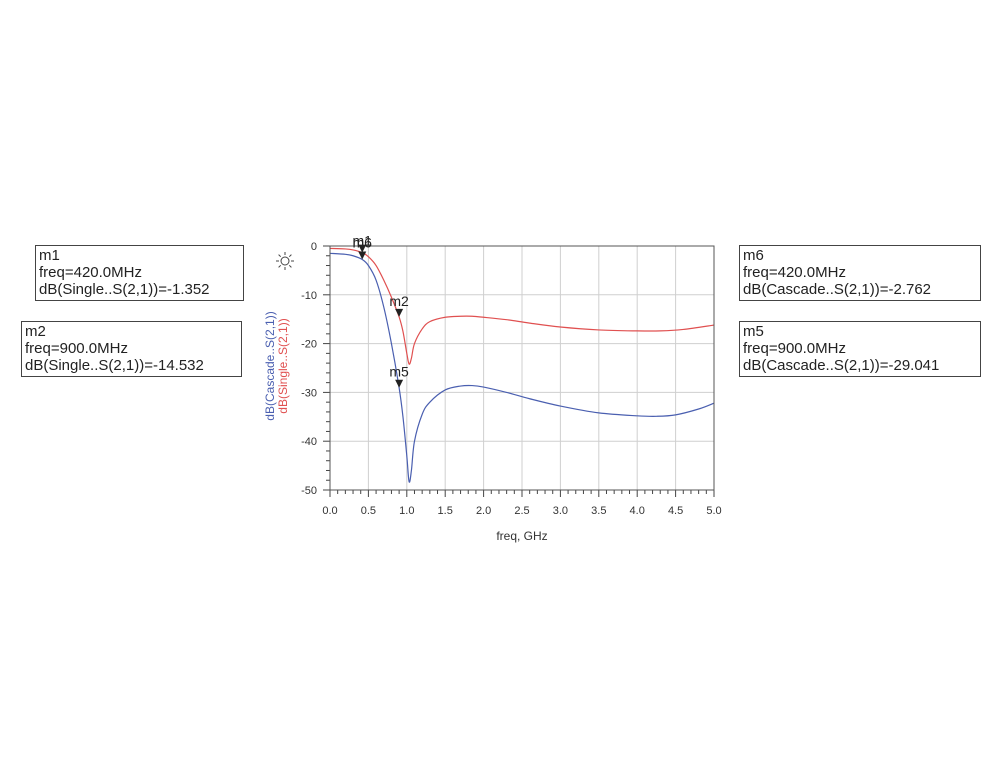 The image size is (994, 768). I want to click on y-tick-label: -50, so click(309, 491).